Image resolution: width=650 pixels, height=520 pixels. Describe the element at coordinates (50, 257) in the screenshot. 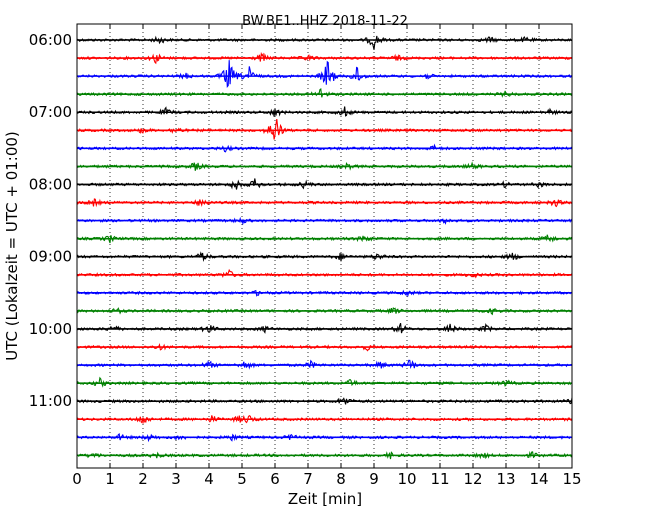

I see `y-tick-label-0900: 09:00` at that location.